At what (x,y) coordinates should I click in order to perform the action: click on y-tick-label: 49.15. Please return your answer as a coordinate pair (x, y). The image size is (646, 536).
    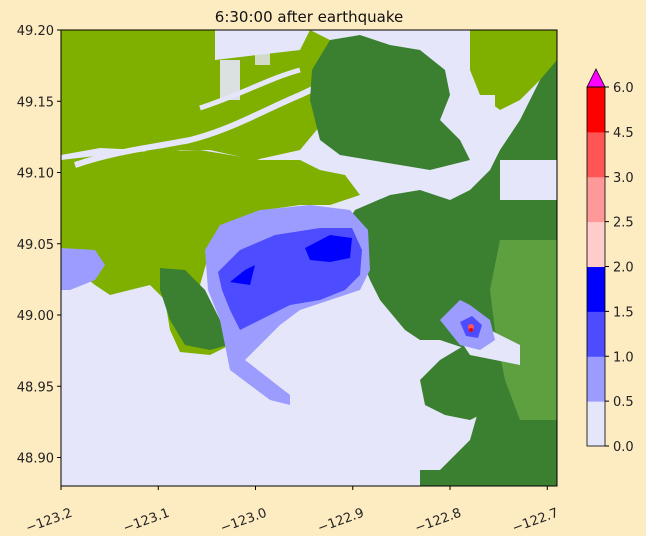
    Looking at the image, I should click on (35, 102).